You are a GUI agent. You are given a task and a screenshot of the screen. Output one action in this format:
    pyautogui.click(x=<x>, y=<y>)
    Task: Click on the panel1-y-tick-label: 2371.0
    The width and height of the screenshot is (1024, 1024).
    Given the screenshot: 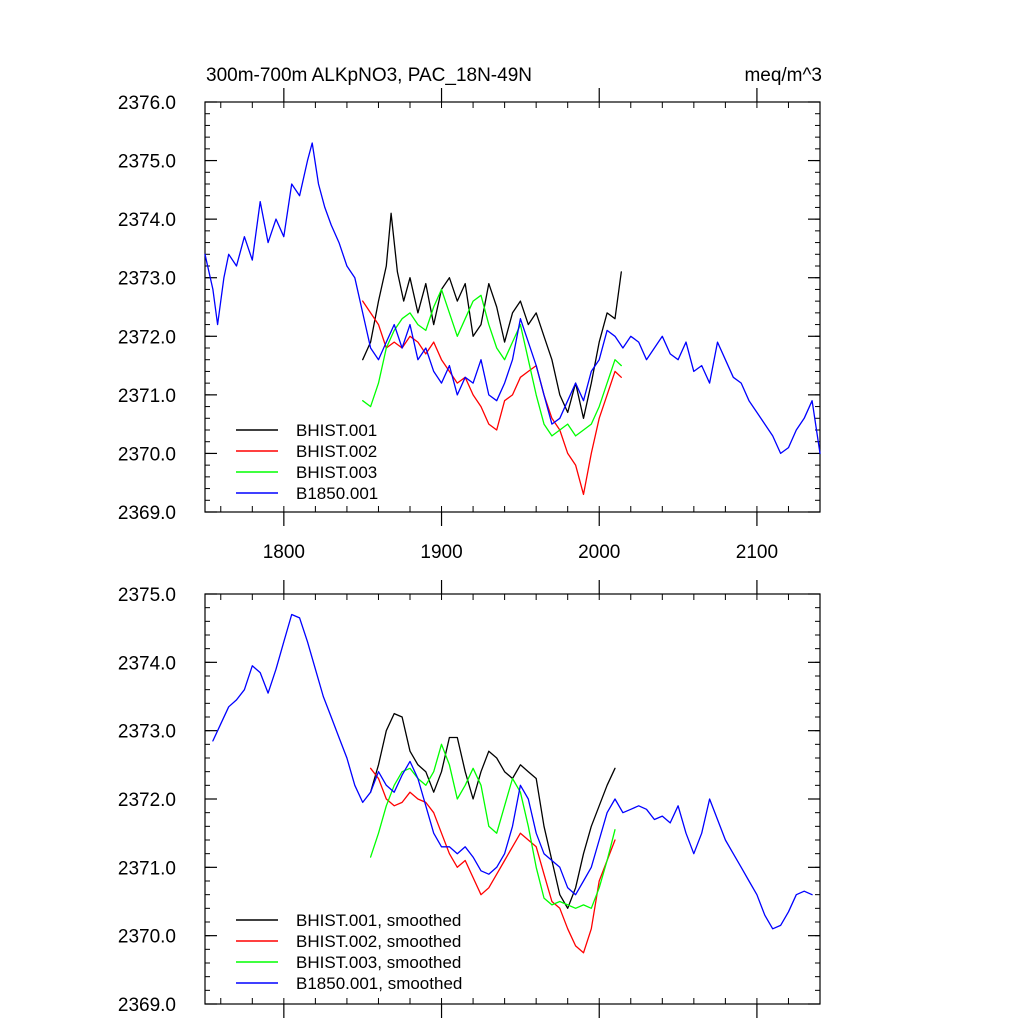 What is the action you would take?
    pyautogui.click(x=147, y=868)
    